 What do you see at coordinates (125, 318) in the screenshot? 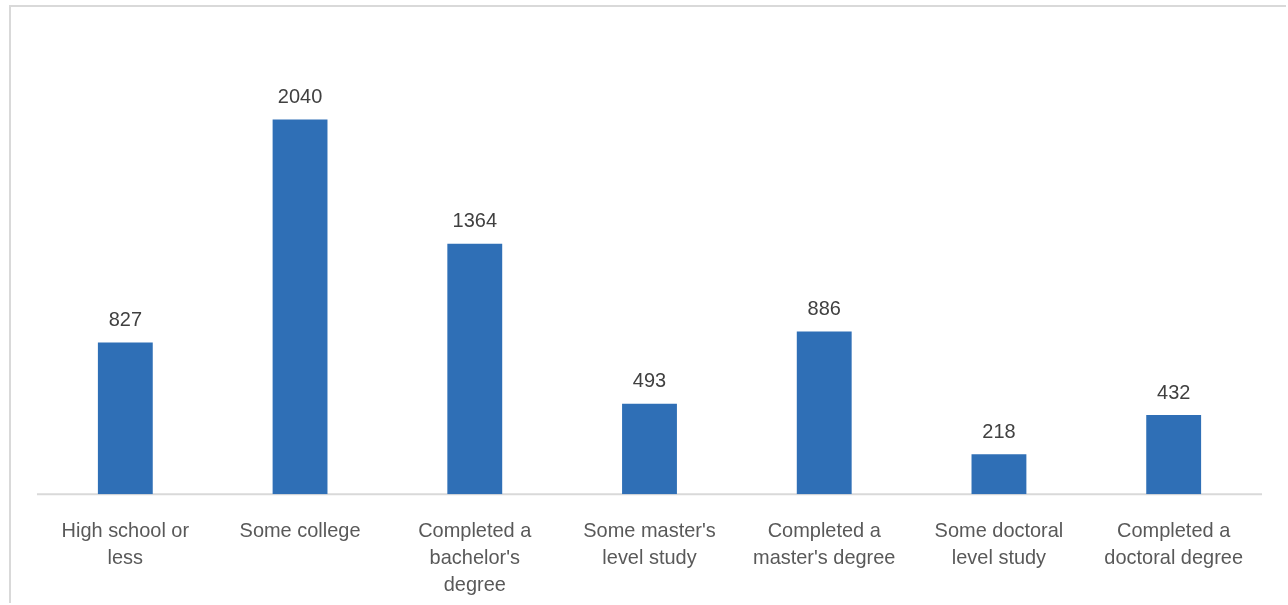
I see `data-label: 827` at bounding box center [125, 318].